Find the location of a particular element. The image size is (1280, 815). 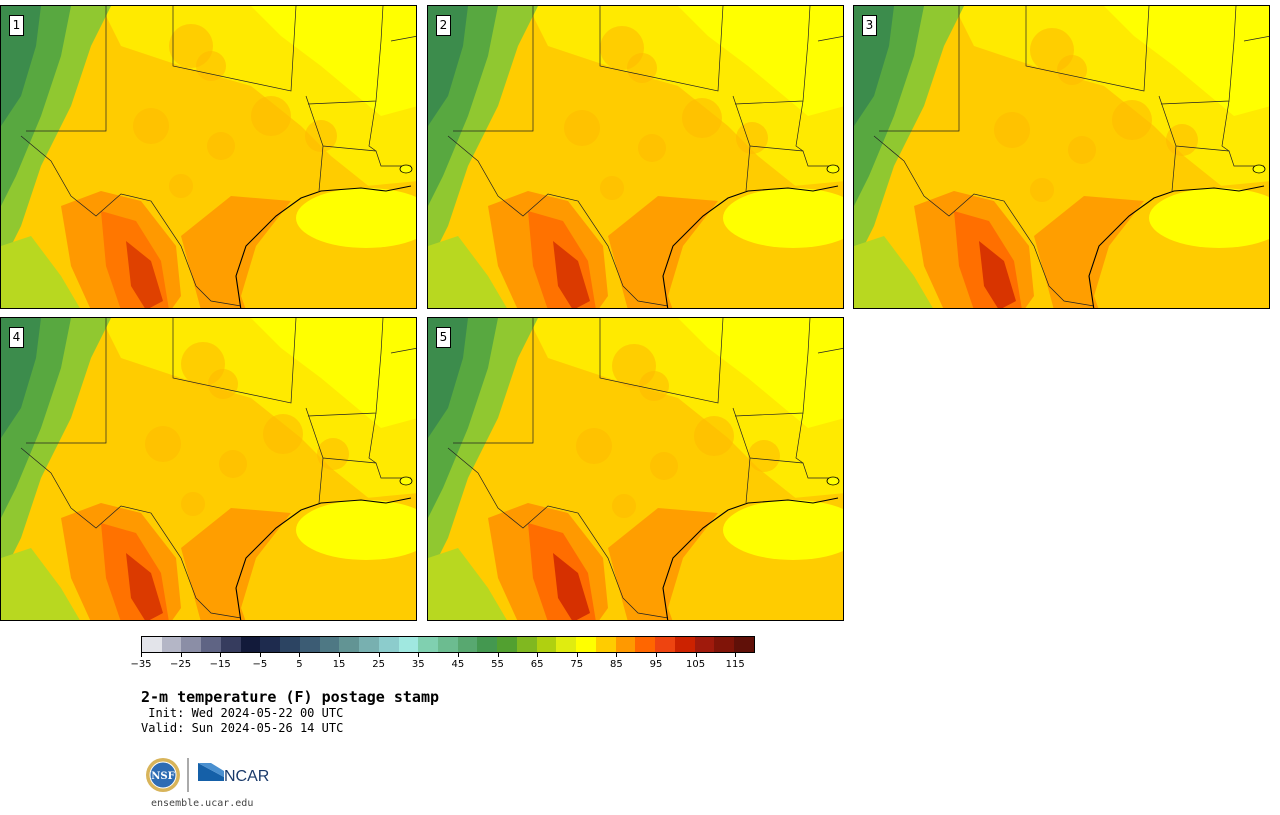

nsf-logo: NSF is located at coordinates (163, 775).